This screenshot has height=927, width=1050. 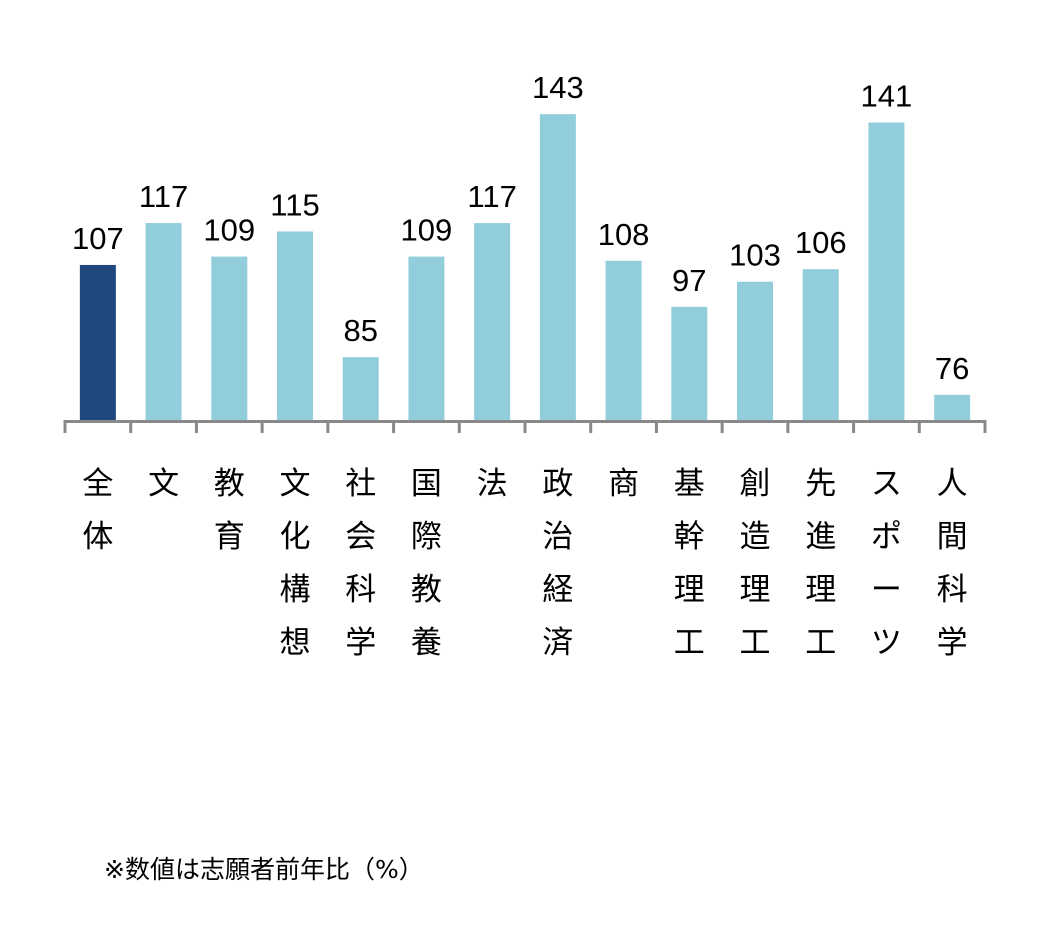 I want to click on category-label: ス, so click(x=886, y=484).